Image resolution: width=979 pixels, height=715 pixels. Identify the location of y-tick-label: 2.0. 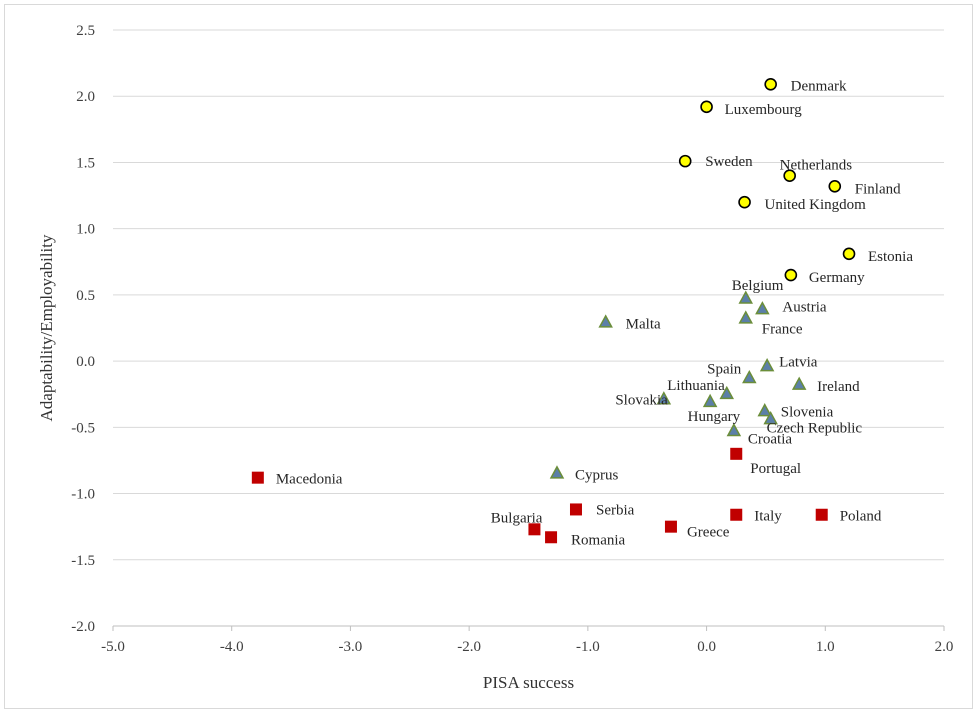
(85, 97).